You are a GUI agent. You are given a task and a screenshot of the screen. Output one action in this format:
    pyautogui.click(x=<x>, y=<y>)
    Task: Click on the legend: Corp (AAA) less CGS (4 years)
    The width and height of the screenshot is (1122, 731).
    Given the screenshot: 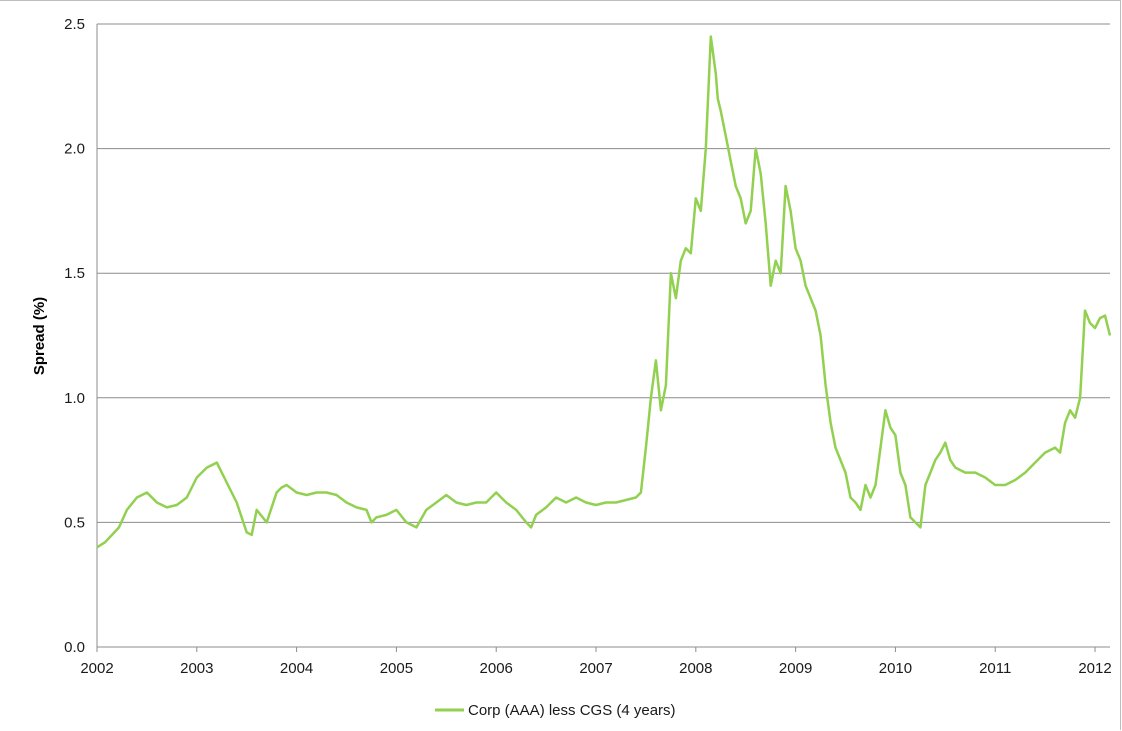 What is the action you would take?
    pyautogui.click(x=555, y=710)
    